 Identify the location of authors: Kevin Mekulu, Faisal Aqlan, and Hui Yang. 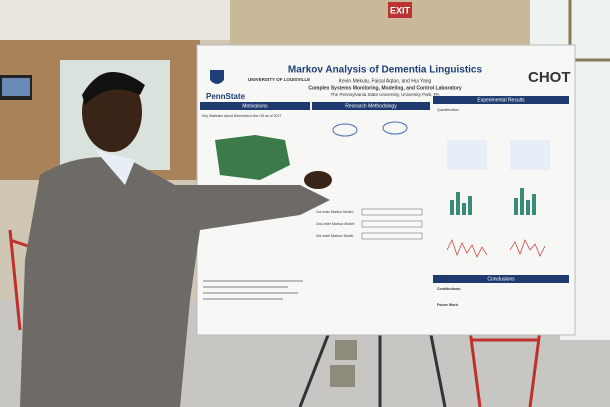
(385, 81).